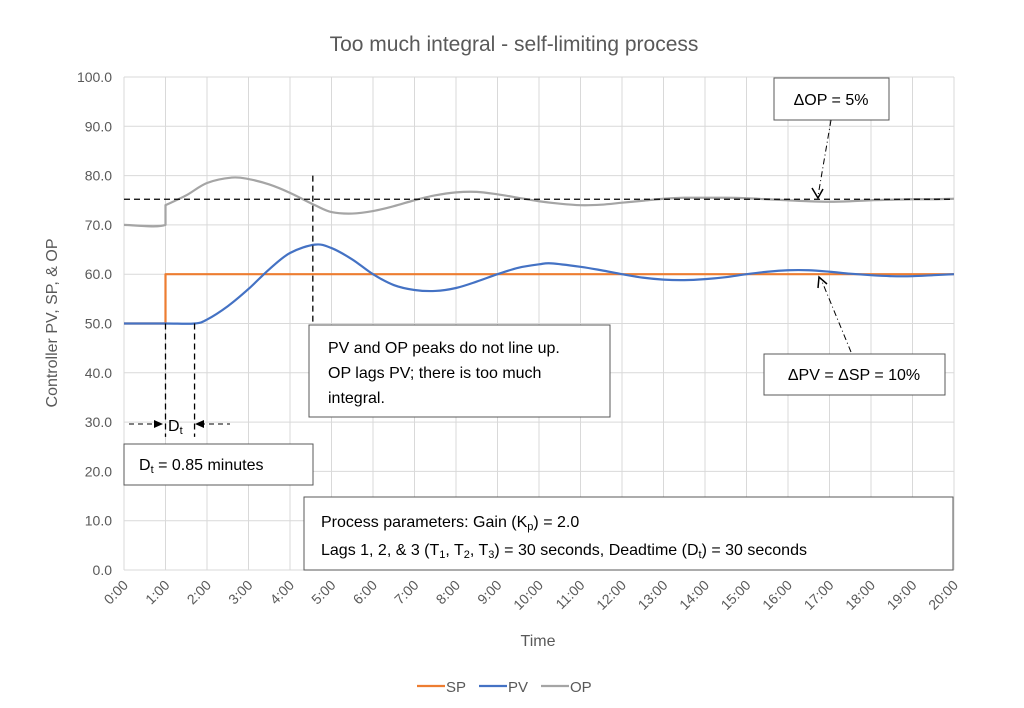 Image resolution: width=1024 pixels, height=708 pixels. I want to click on peaks-note-line: PV and OP peaks do not line up., so click(444, 348).